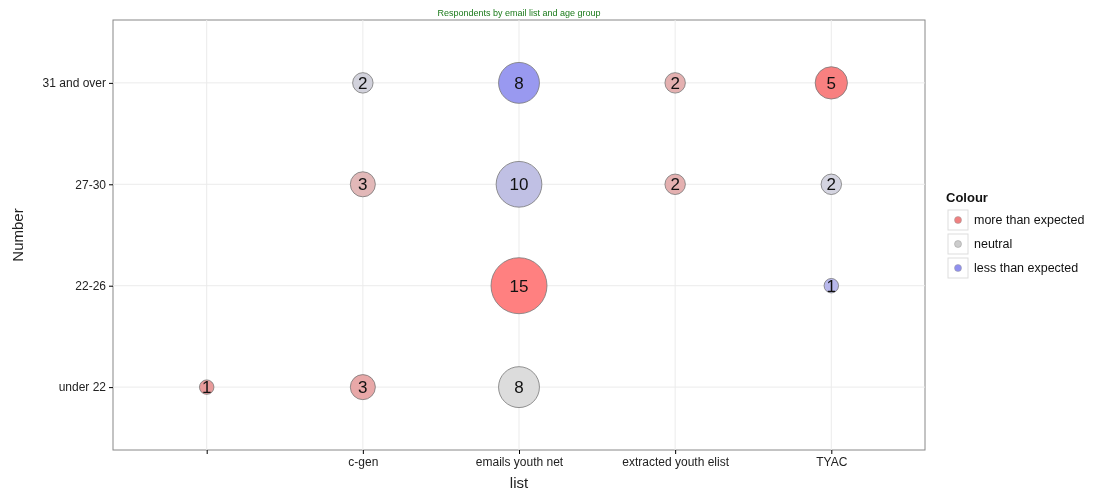  I want to click on y-axis-title: Number, so click(17, 235).